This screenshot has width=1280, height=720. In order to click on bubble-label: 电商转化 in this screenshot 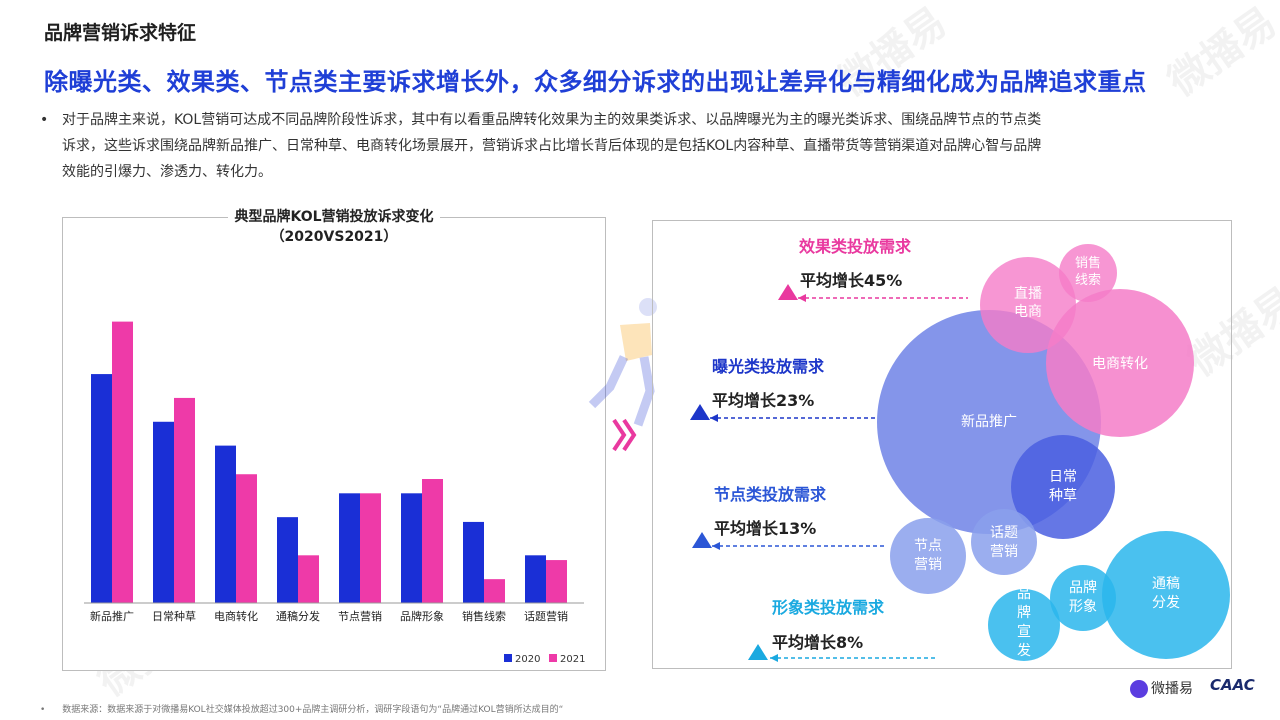, I will do `click(1120, 364)`.